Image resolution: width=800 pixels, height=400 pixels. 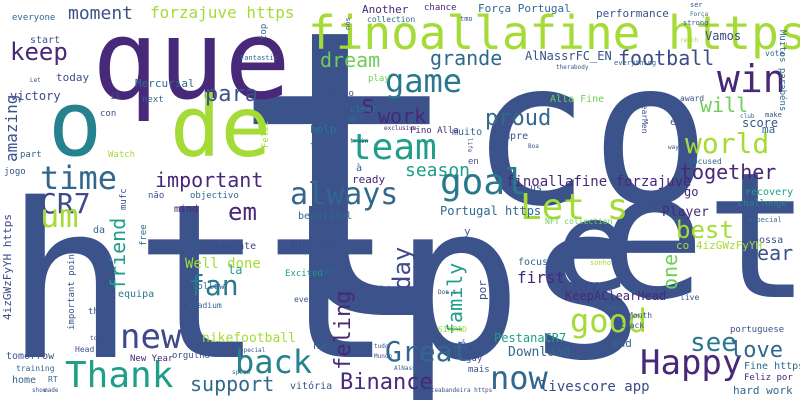 What do you see at coordinates (11, 128) in the screenshot?
I see `word-amazing: amazing` at bounding box center [11, 128].